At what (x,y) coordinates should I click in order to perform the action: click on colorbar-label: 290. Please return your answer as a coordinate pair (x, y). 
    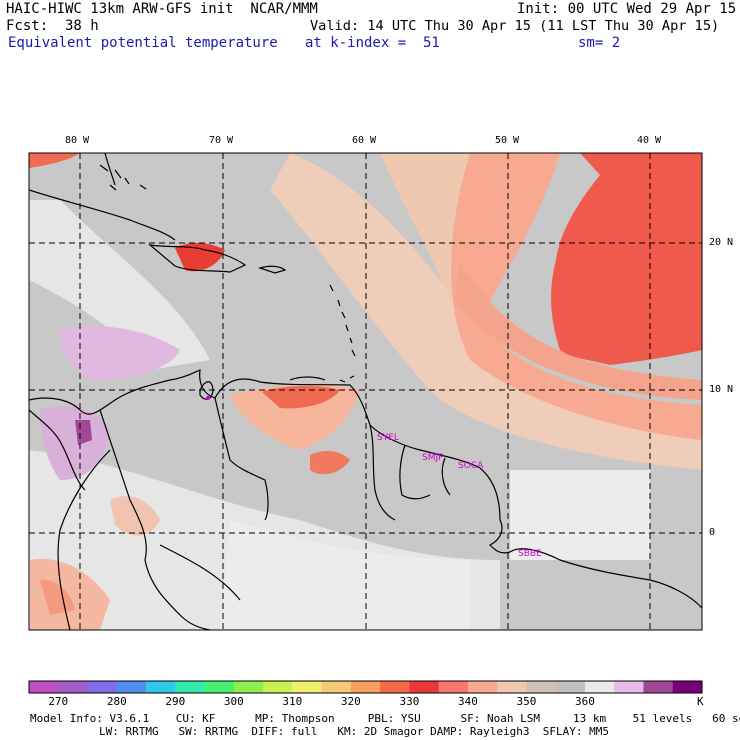
    Looking at the image, I should click on (175, 701).